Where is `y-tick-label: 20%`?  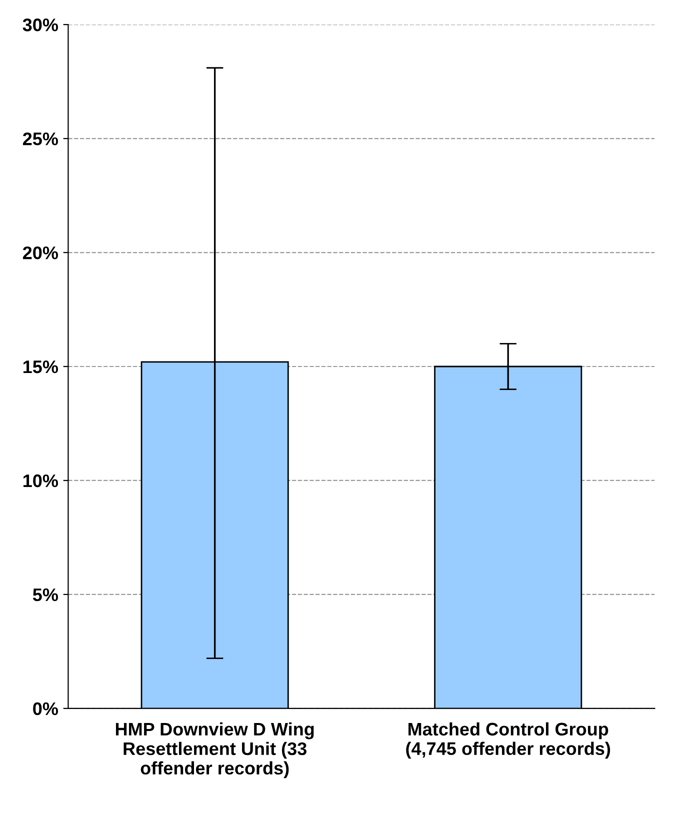
y-tick-label: 20% is located at coordinates (40, 253).